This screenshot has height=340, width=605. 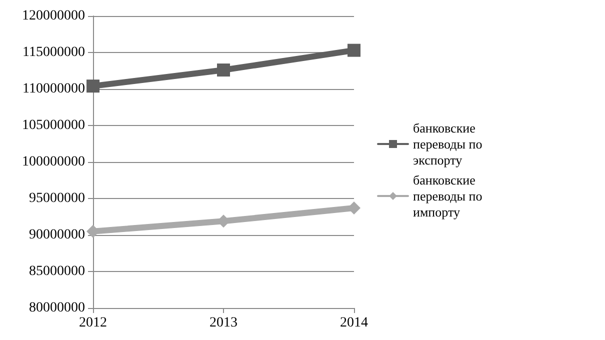 I want to click on x-tick-label: 2014, so click(x=354, y=323).